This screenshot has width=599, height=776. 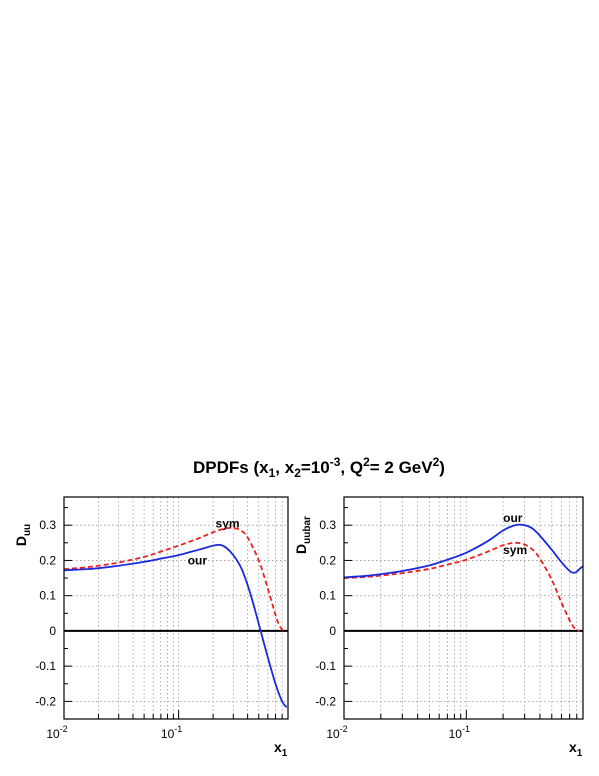 I want to click on figure-title: DPDFs (x1, x2=10-3, Q2= 2 GeV2), so click(x=319, y=467).